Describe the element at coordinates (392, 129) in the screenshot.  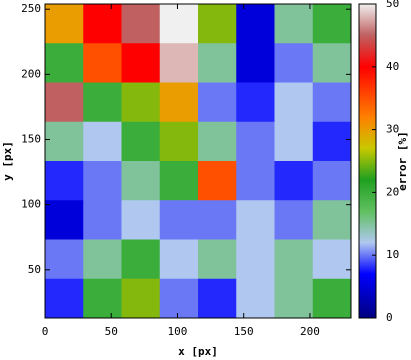
I see `colorbar-tick-label: 30` at that location.